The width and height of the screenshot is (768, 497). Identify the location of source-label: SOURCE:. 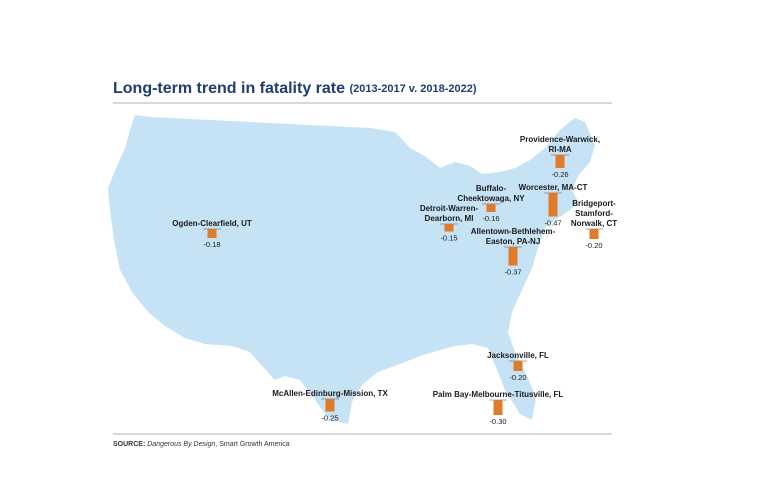
(129, 444).